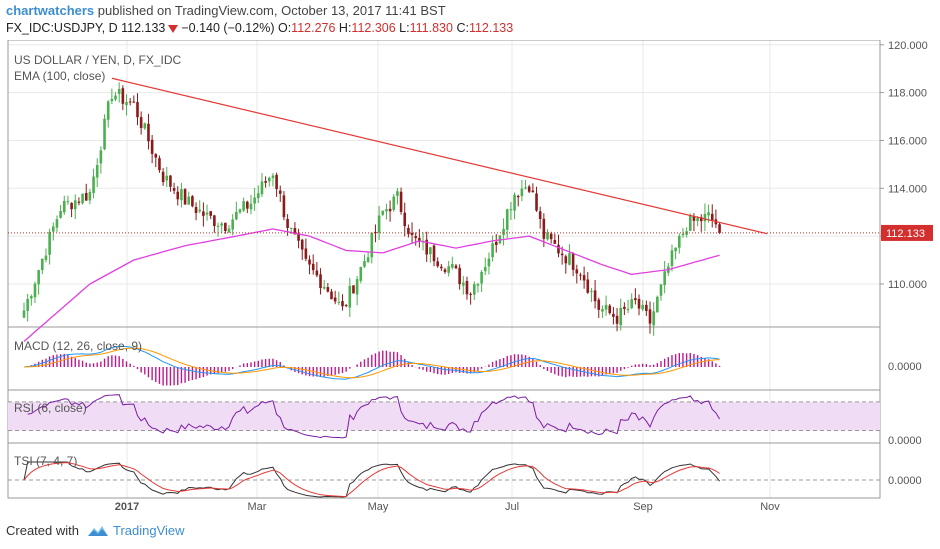 Image resolution: width=940 pixels, height=549 pixels. What do you see at coordinates (313, 28) in the screenshot?
I see `open-value: 112.276` at bounding box center [313, 28].